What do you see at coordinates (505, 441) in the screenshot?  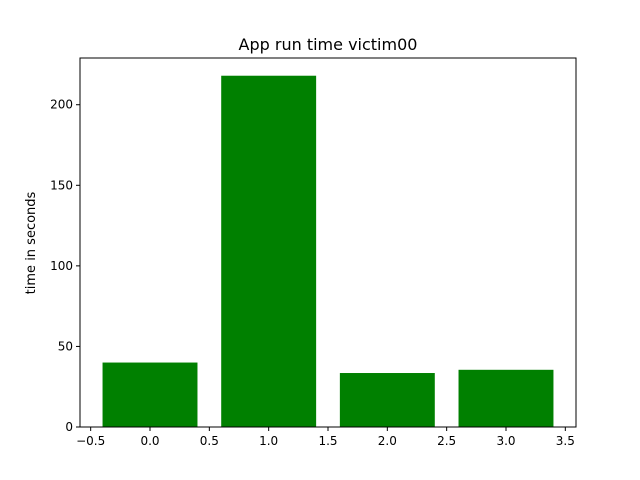 I see `x-tick-label-7: 3.0` at bounding box center [505, 441].